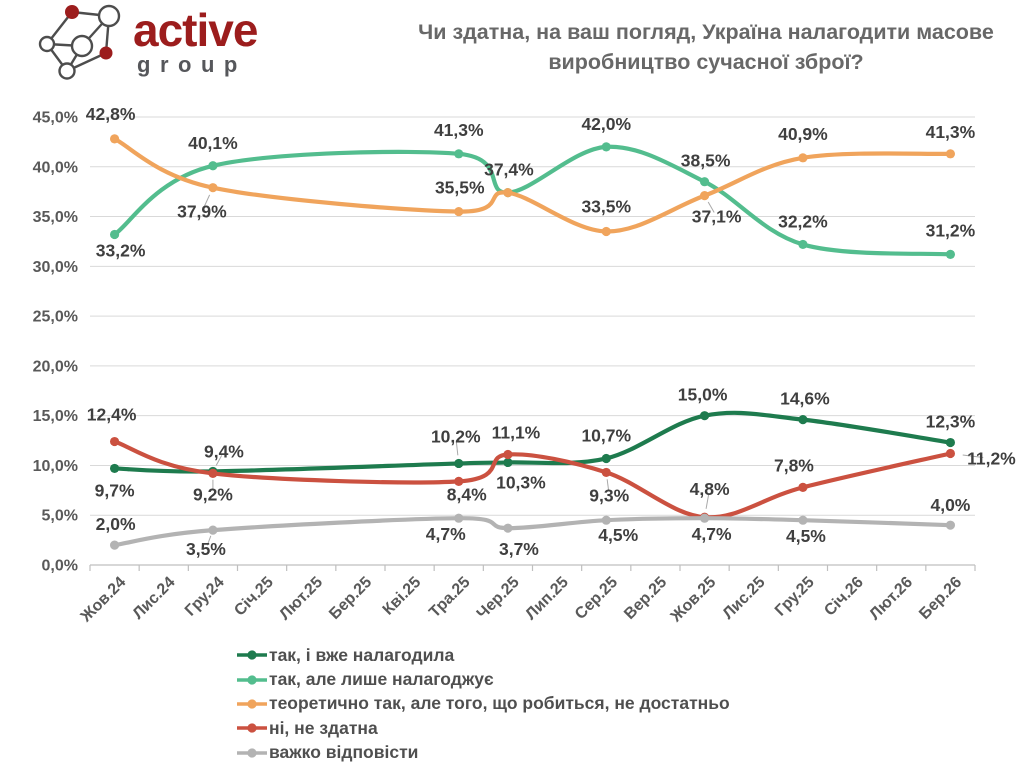 Image resolution: width=1024 pixels, height=768 pixels. I want to click on data-label: 35,5%, so click(460, 188).